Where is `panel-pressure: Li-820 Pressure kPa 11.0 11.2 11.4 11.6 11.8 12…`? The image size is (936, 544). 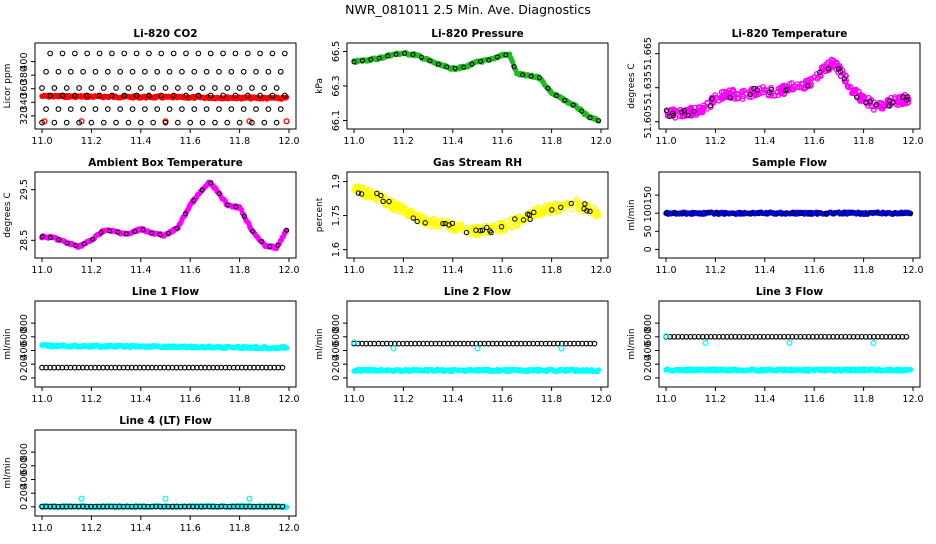
panel-pressure: Li-820 Pressure kPa 11.0 11.2 11.4 11.6 11.8 12… is located at coordinates (463, 87).